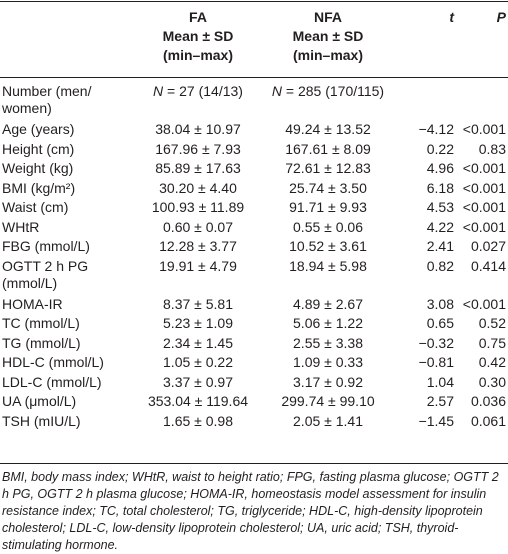  I want to click on cell-fa: 0.60 ± 0.07, so click(198, 226).